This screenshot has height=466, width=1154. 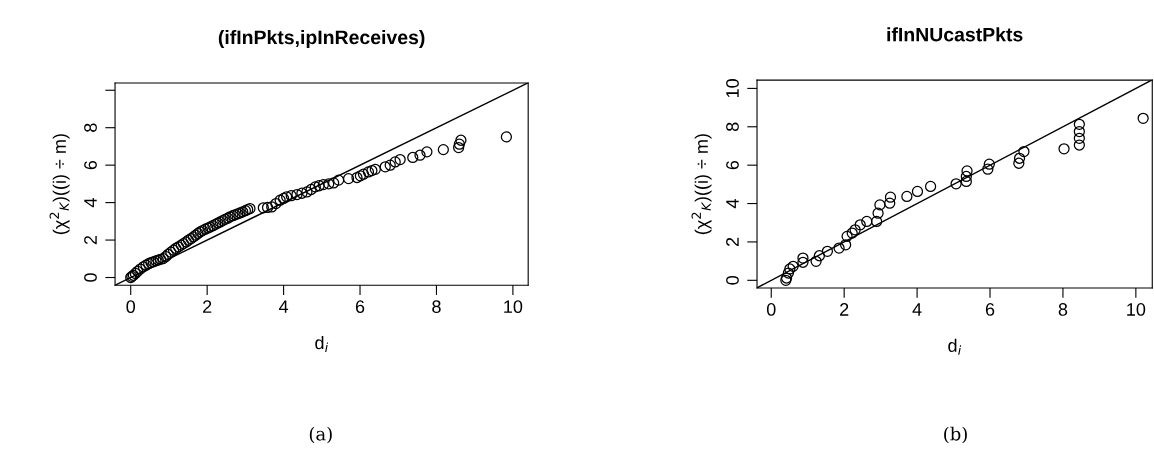 I want to click on text: (a), so click(x=320, y=435).